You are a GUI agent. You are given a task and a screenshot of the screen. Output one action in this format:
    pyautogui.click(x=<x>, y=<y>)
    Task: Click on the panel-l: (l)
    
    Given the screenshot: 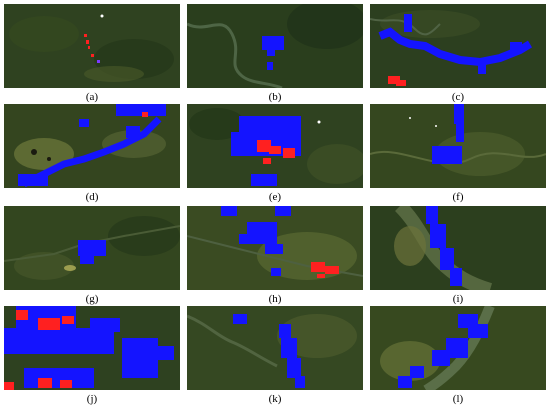 What is the action you would take?
    pyautogui.click(x=458, y=356)
    